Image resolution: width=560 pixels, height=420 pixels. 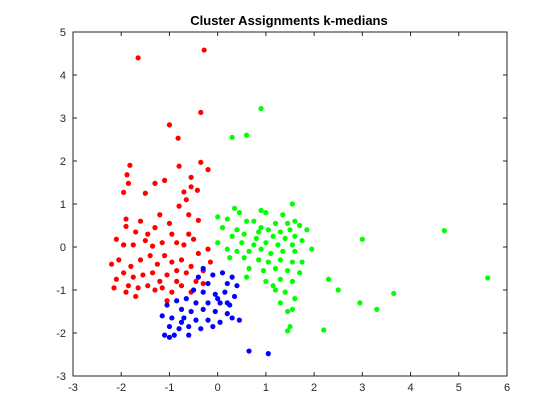 I want to click on x-tick-label: -3, so click(x=73, y=388).